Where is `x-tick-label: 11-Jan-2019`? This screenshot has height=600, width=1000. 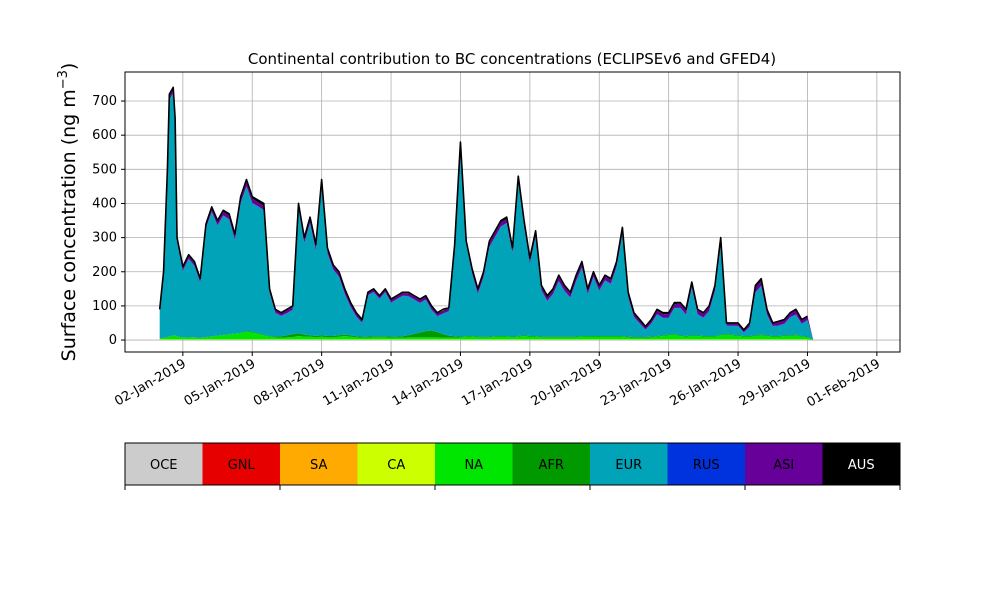 x-tick-label: 11-Jan-2019 is located at coordinates (358, 382).